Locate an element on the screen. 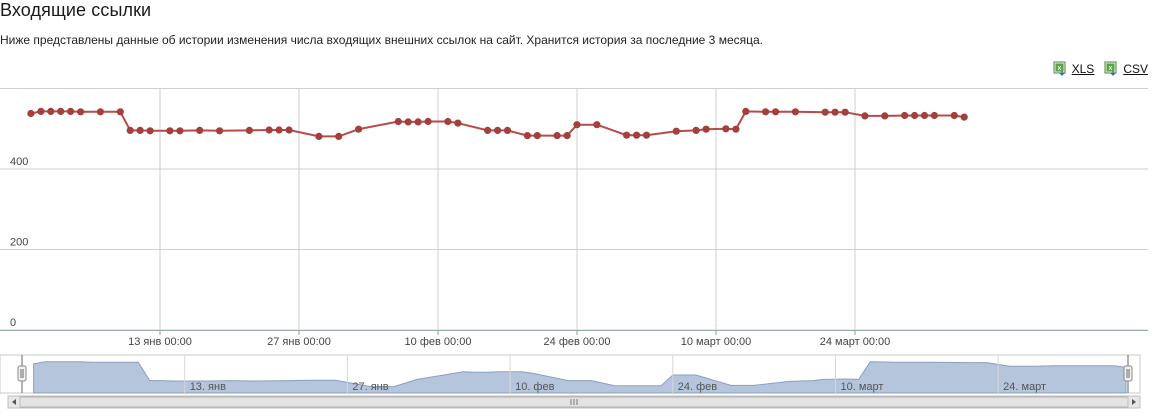 The image size is (1164, 417). navigator-left-handle is located at coordinates (22, 373).